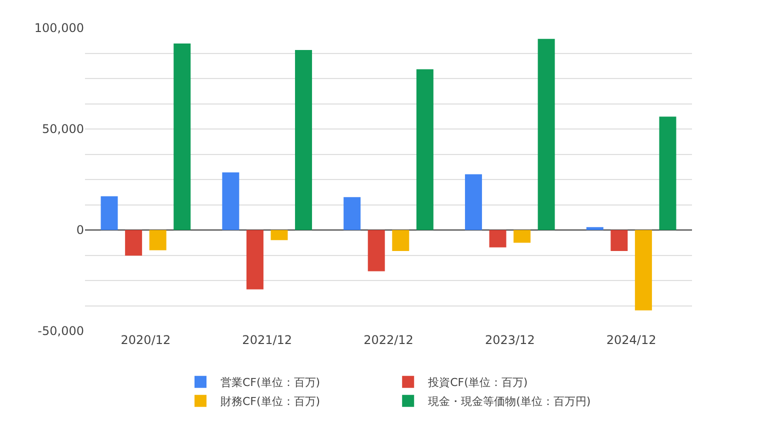 The width and height of the screenshot is (768, 427). Describe the element at coordinates (80, 230) in the screenshot. I see `y-tick-label: 0` at that location.